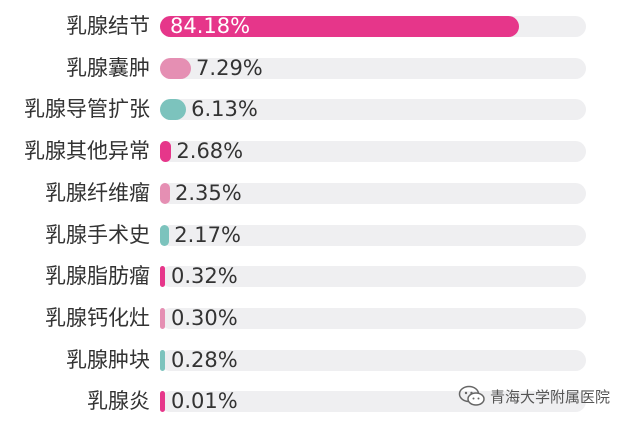 This screenshot has width=622, height=423. What do you see at coordinates (210, 151) in the screenshot?
I see `value-label: 2.68%` at bounding box center [210, 151].